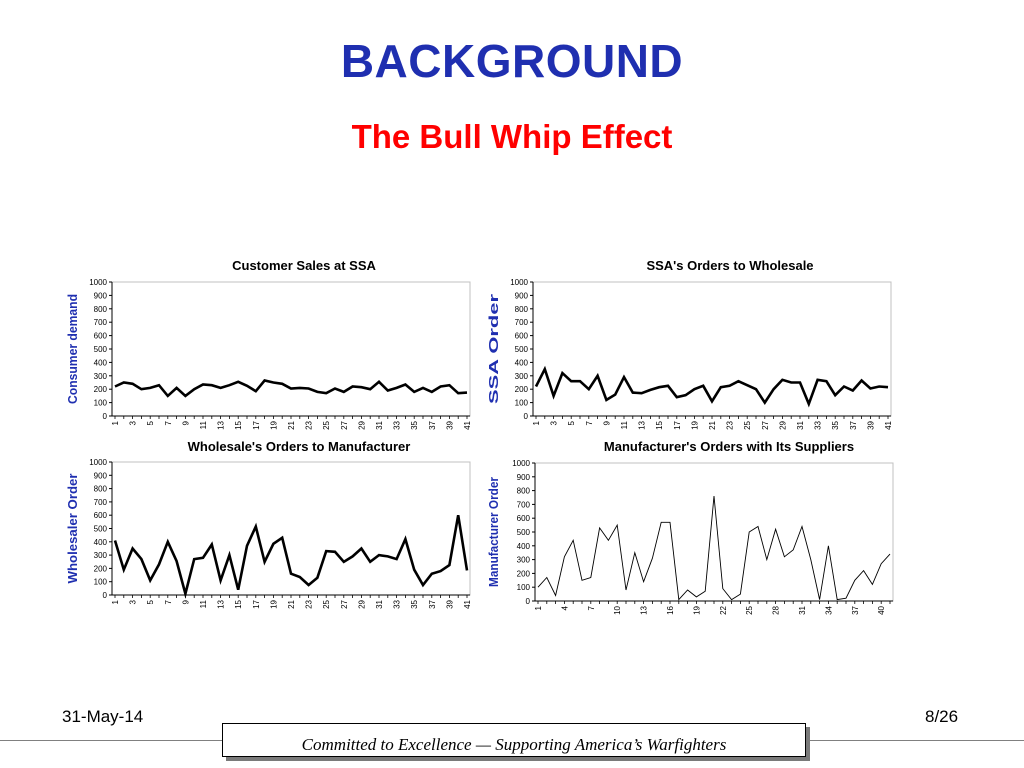 This screenshot has height=768, width=1024. What do you see at coordinates (670, 609) in the screenshot?
I see `x-tick-label: 16` at bounding box center [670, 609].